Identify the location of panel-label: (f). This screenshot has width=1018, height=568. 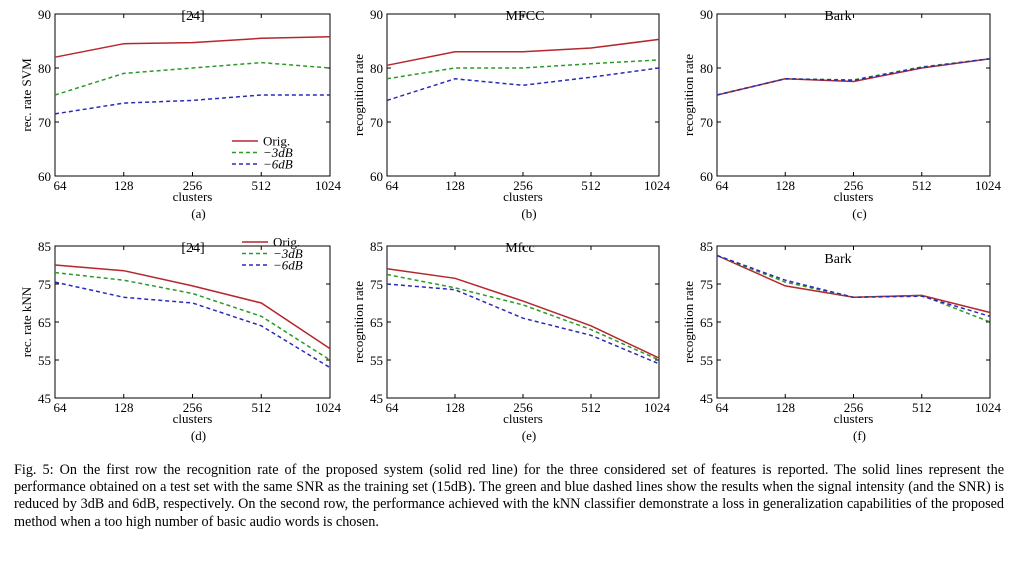
(859, 435).